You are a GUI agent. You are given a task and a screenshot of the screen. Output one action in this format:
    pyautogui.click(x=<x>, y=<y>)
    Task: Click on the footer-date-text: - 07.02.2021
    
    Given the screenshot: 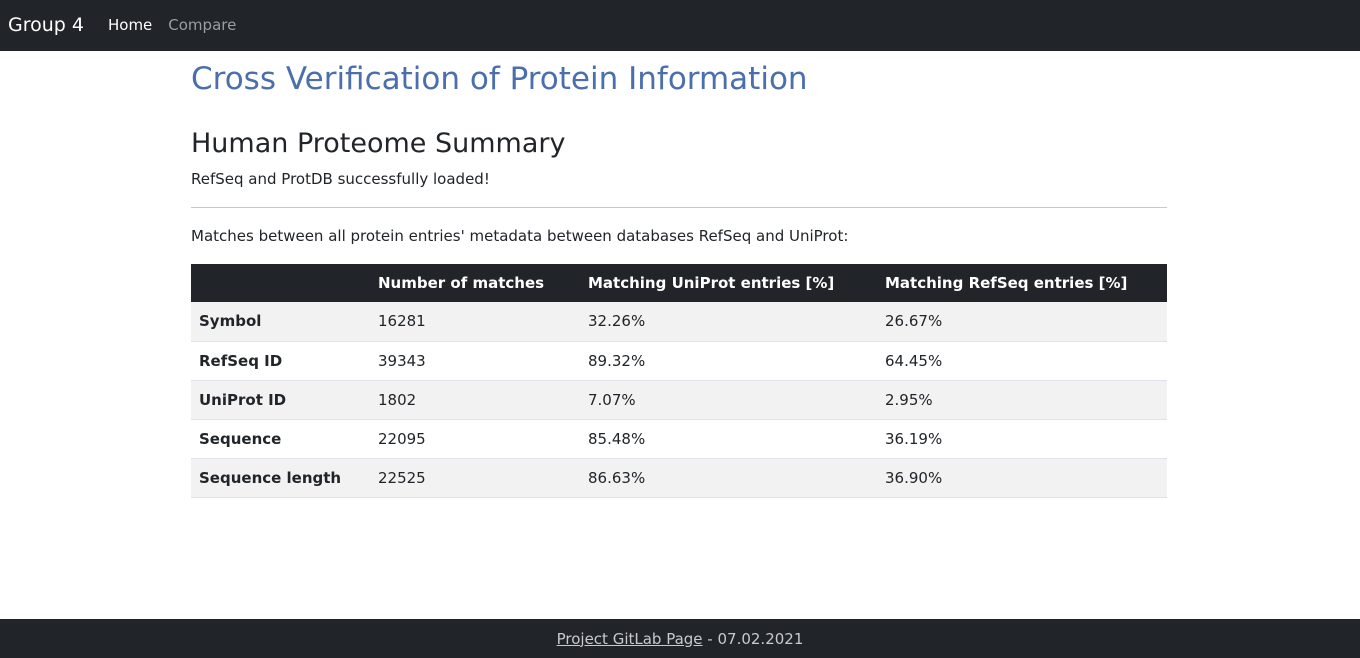 What is the action you would take?
    pyautogui.click(x=753, y=638)
    